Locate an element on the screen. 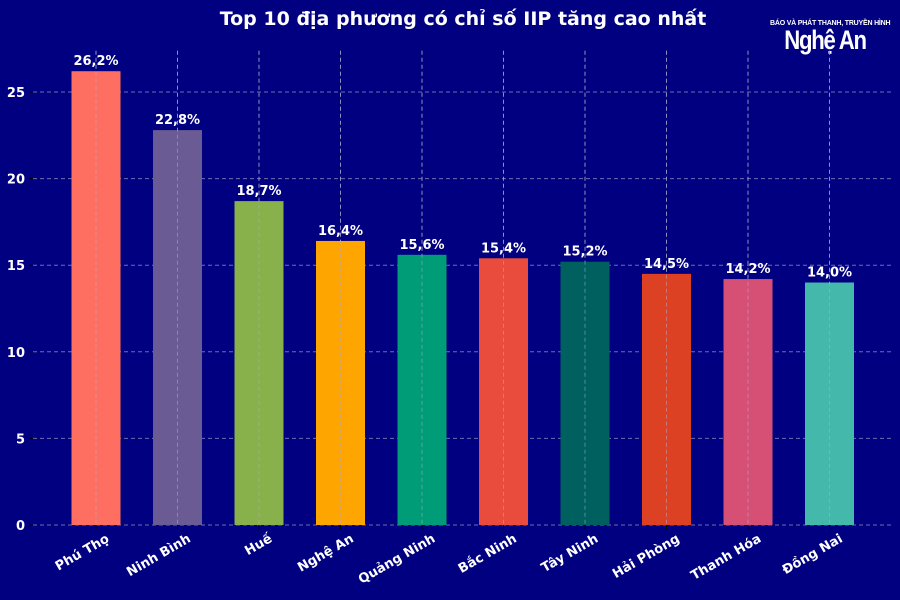 The width and height of the screenshot is (900, 600). x-category-label: Quảng Ninh is located at coordinates (397, 559).